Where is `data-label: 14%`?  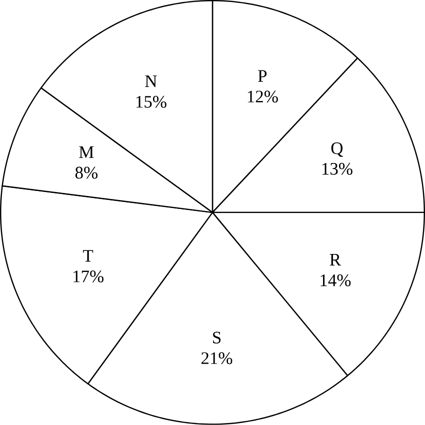 data-label: 14% is located at coordinates (335, 280).